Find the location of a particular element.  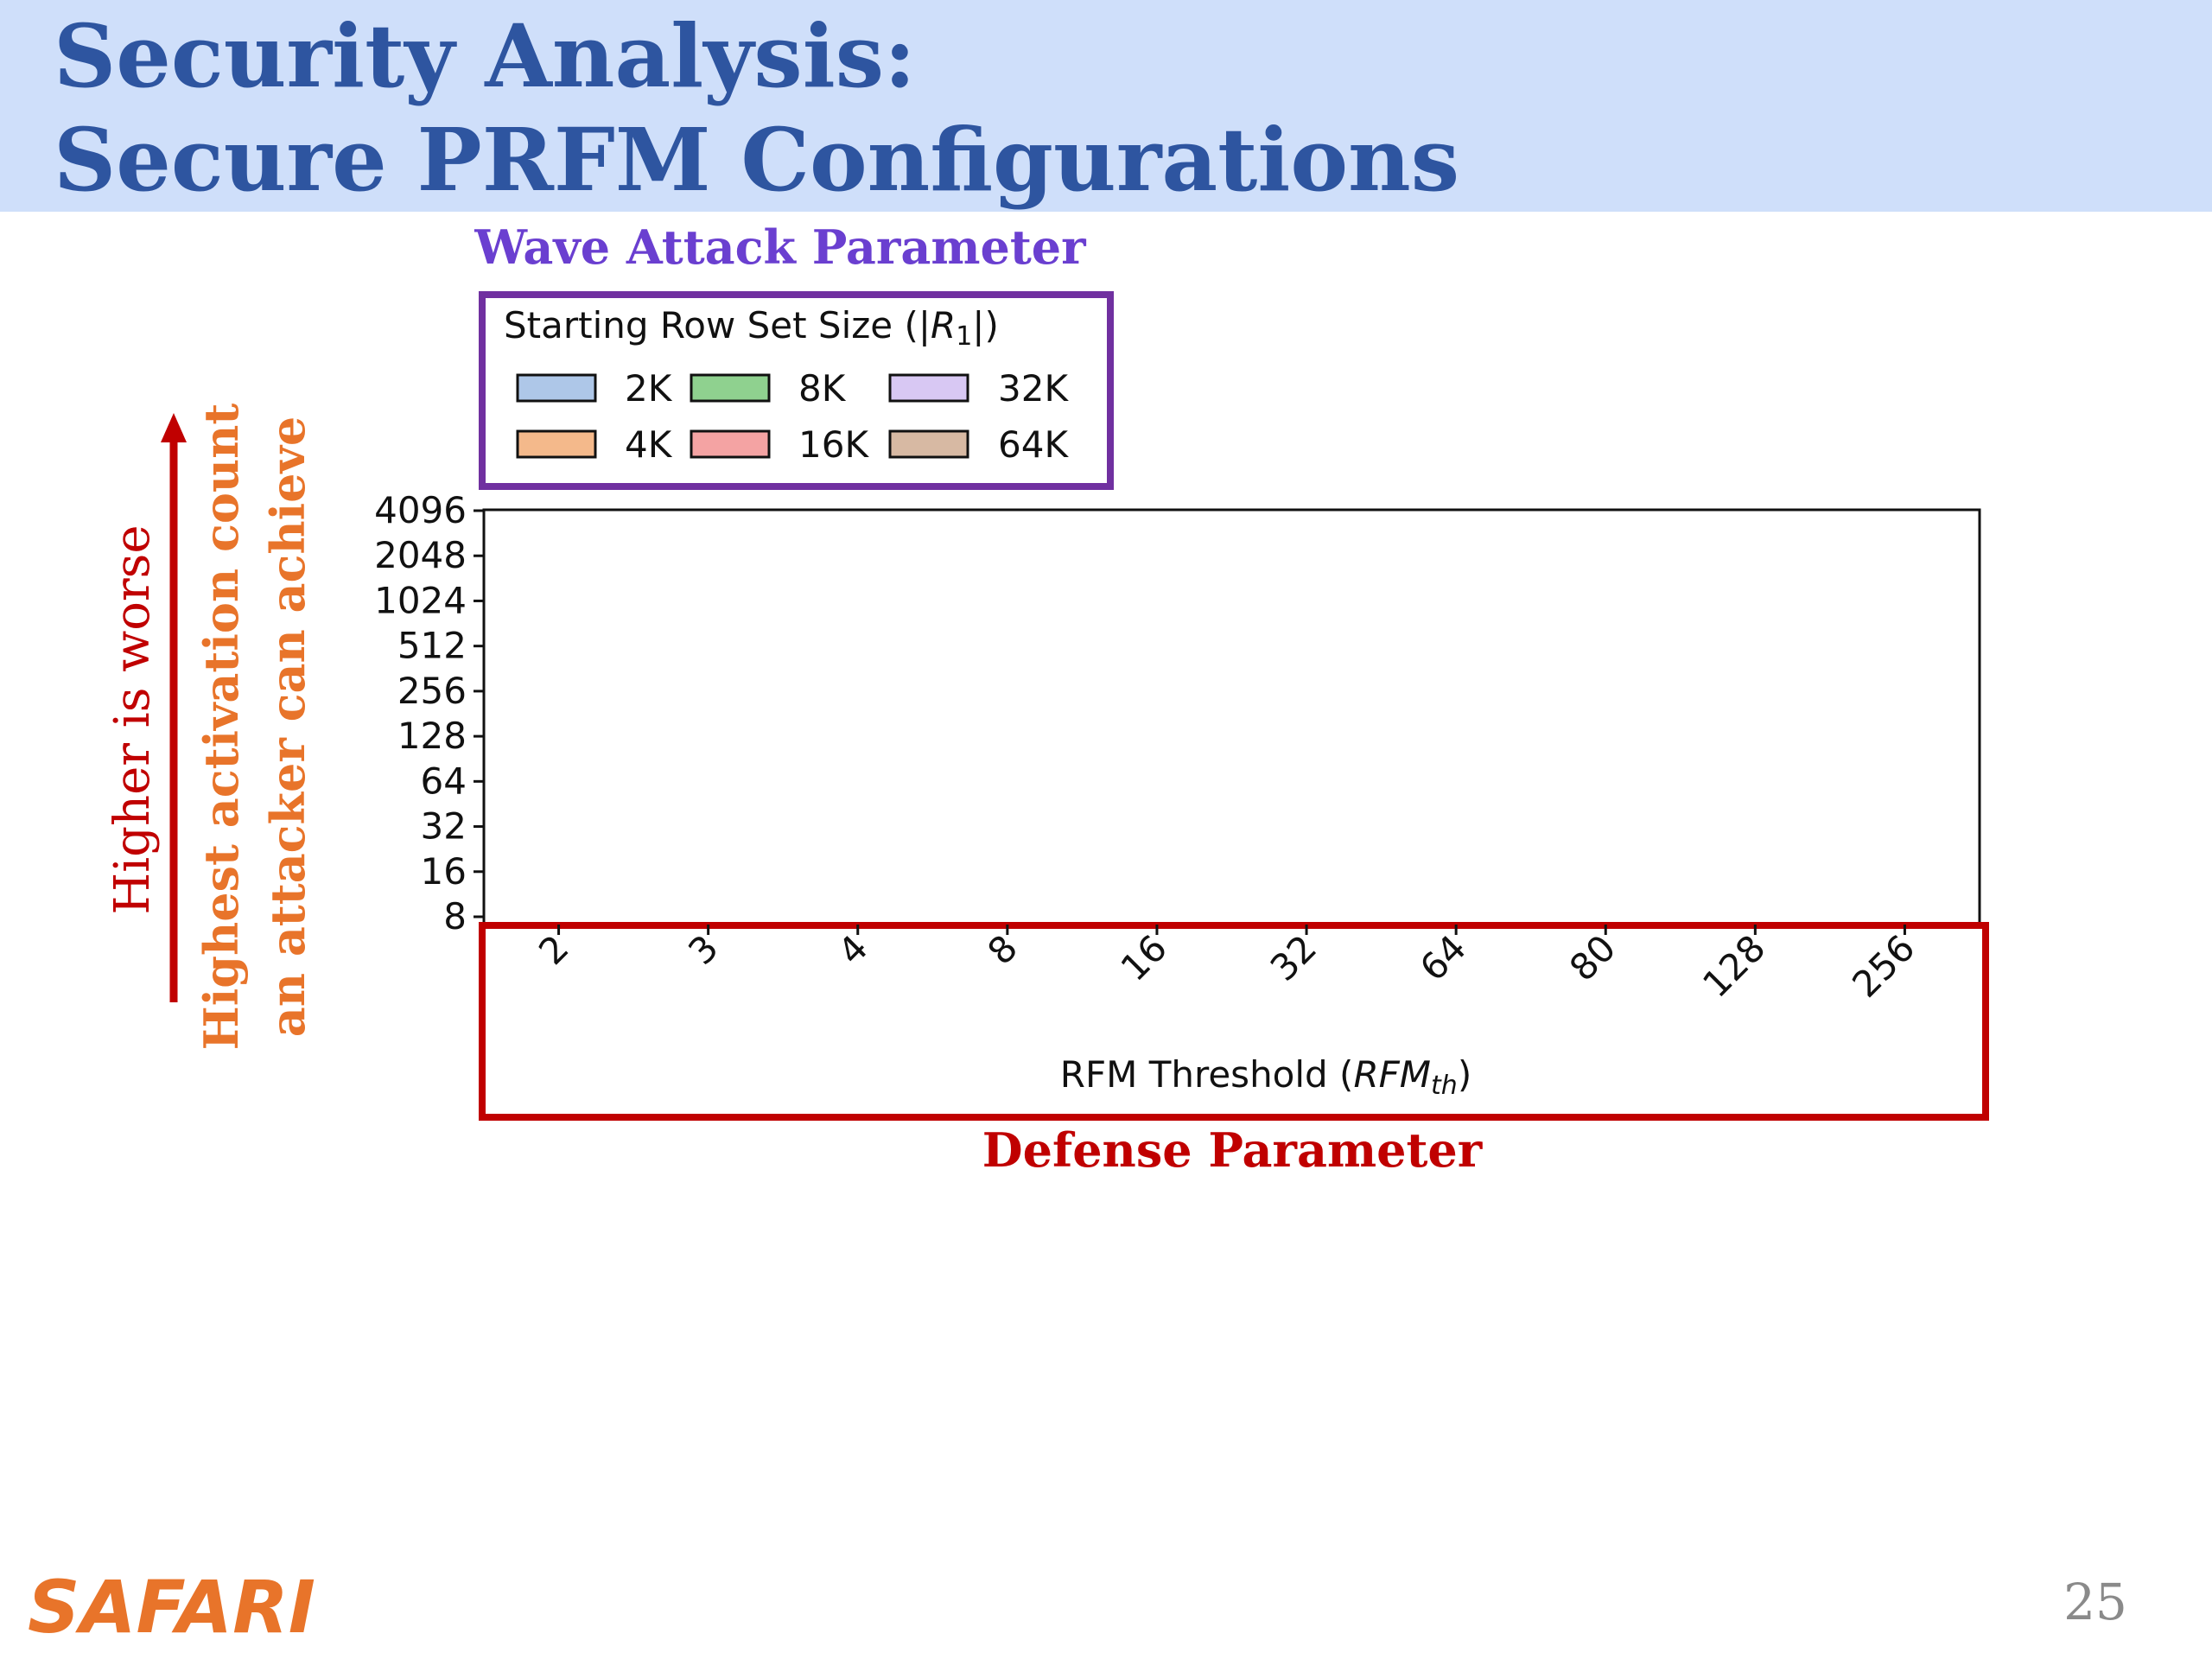

title-line: Secure PRFM Configurations is located at coordinates (756, 160).